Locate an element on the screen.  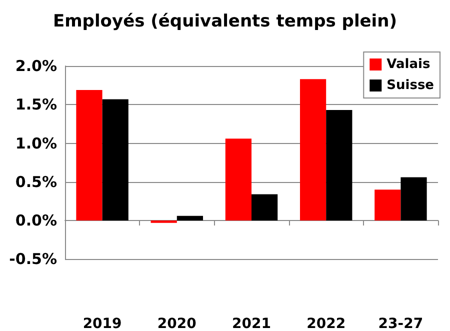
x-tick-label: 2022 is located at coordinates (326, 323).